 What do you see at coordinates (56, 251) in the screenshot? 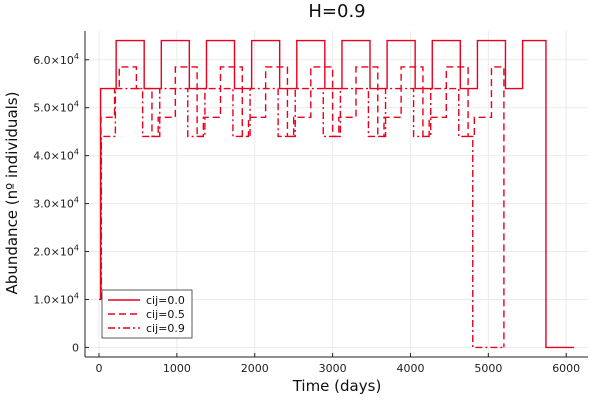
I see `y-tick-label: 2.0×10⁴` at bounding box center [56, 251].